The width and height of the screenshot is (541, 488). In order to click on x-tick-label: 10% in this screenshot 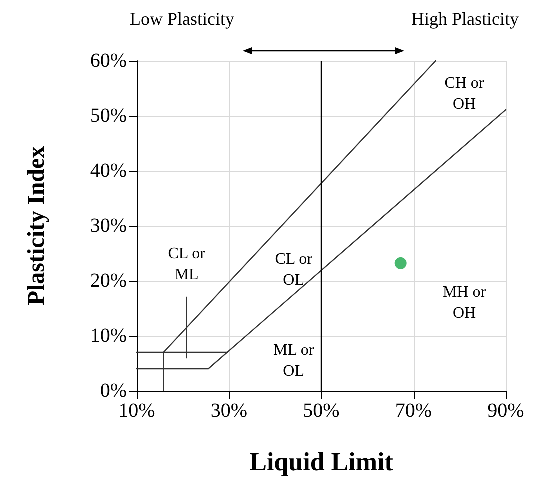, I will do `click(137, 411)`.